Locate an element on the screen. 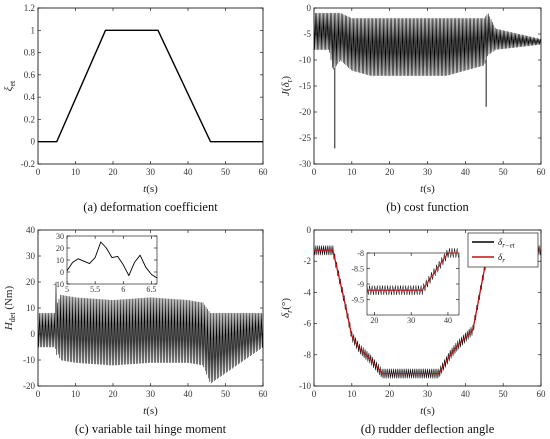 Image resolution: width=550 pixels, height=439 pixels. y-tick-label: -9.5 is located at coordinates (357, 300).